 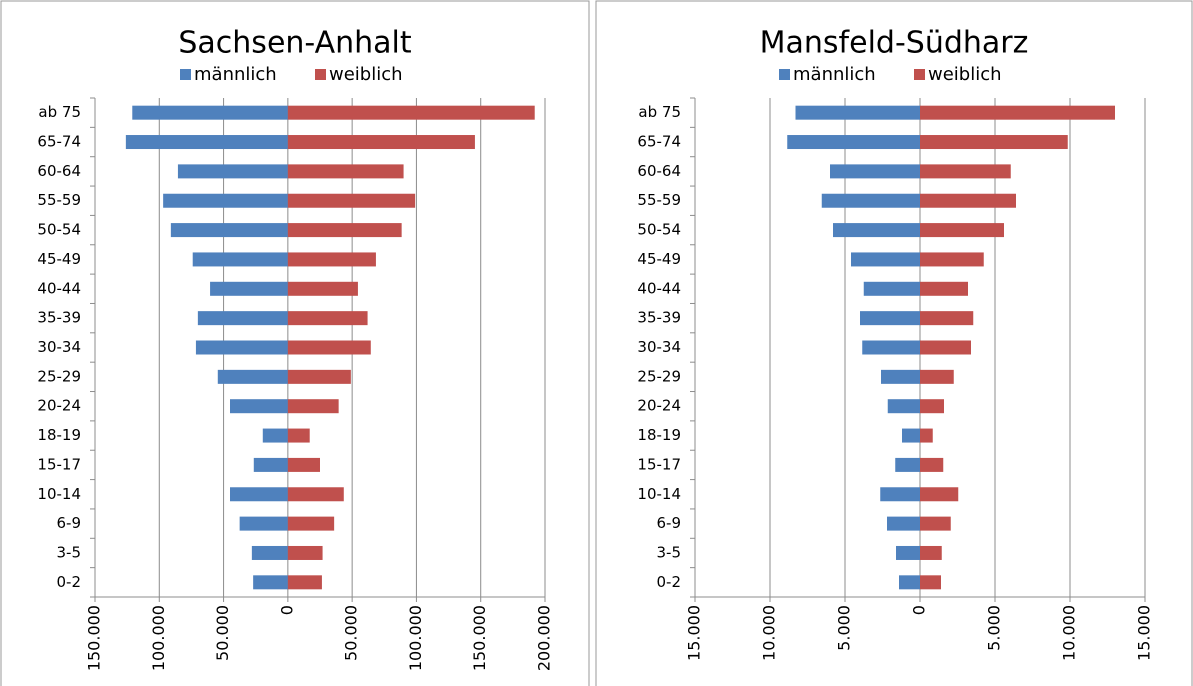 What do you see at coordinates (659, 288) in the screenshot?
I see `y-tick-label: 40-44` at bounding box center [659, 288].